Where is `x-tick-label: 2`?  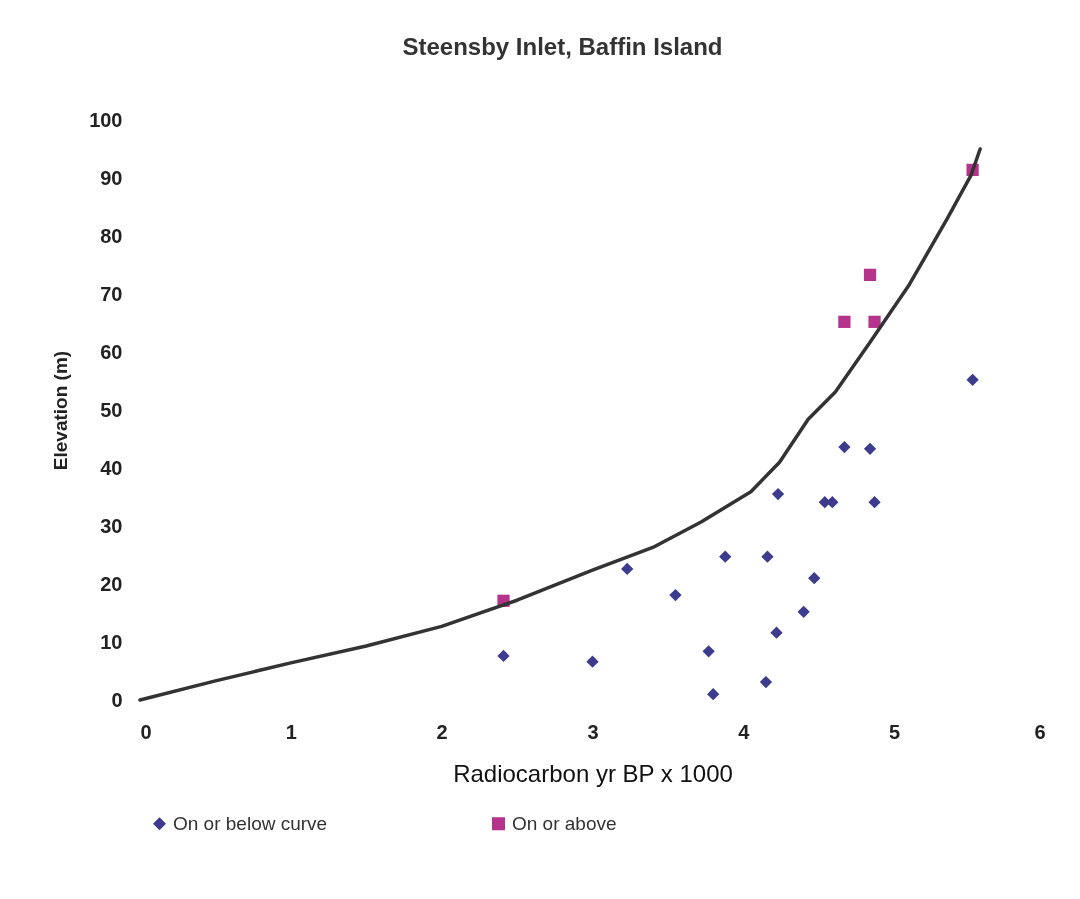 x-tick-label: 2 is located at coordinates (442, 731).